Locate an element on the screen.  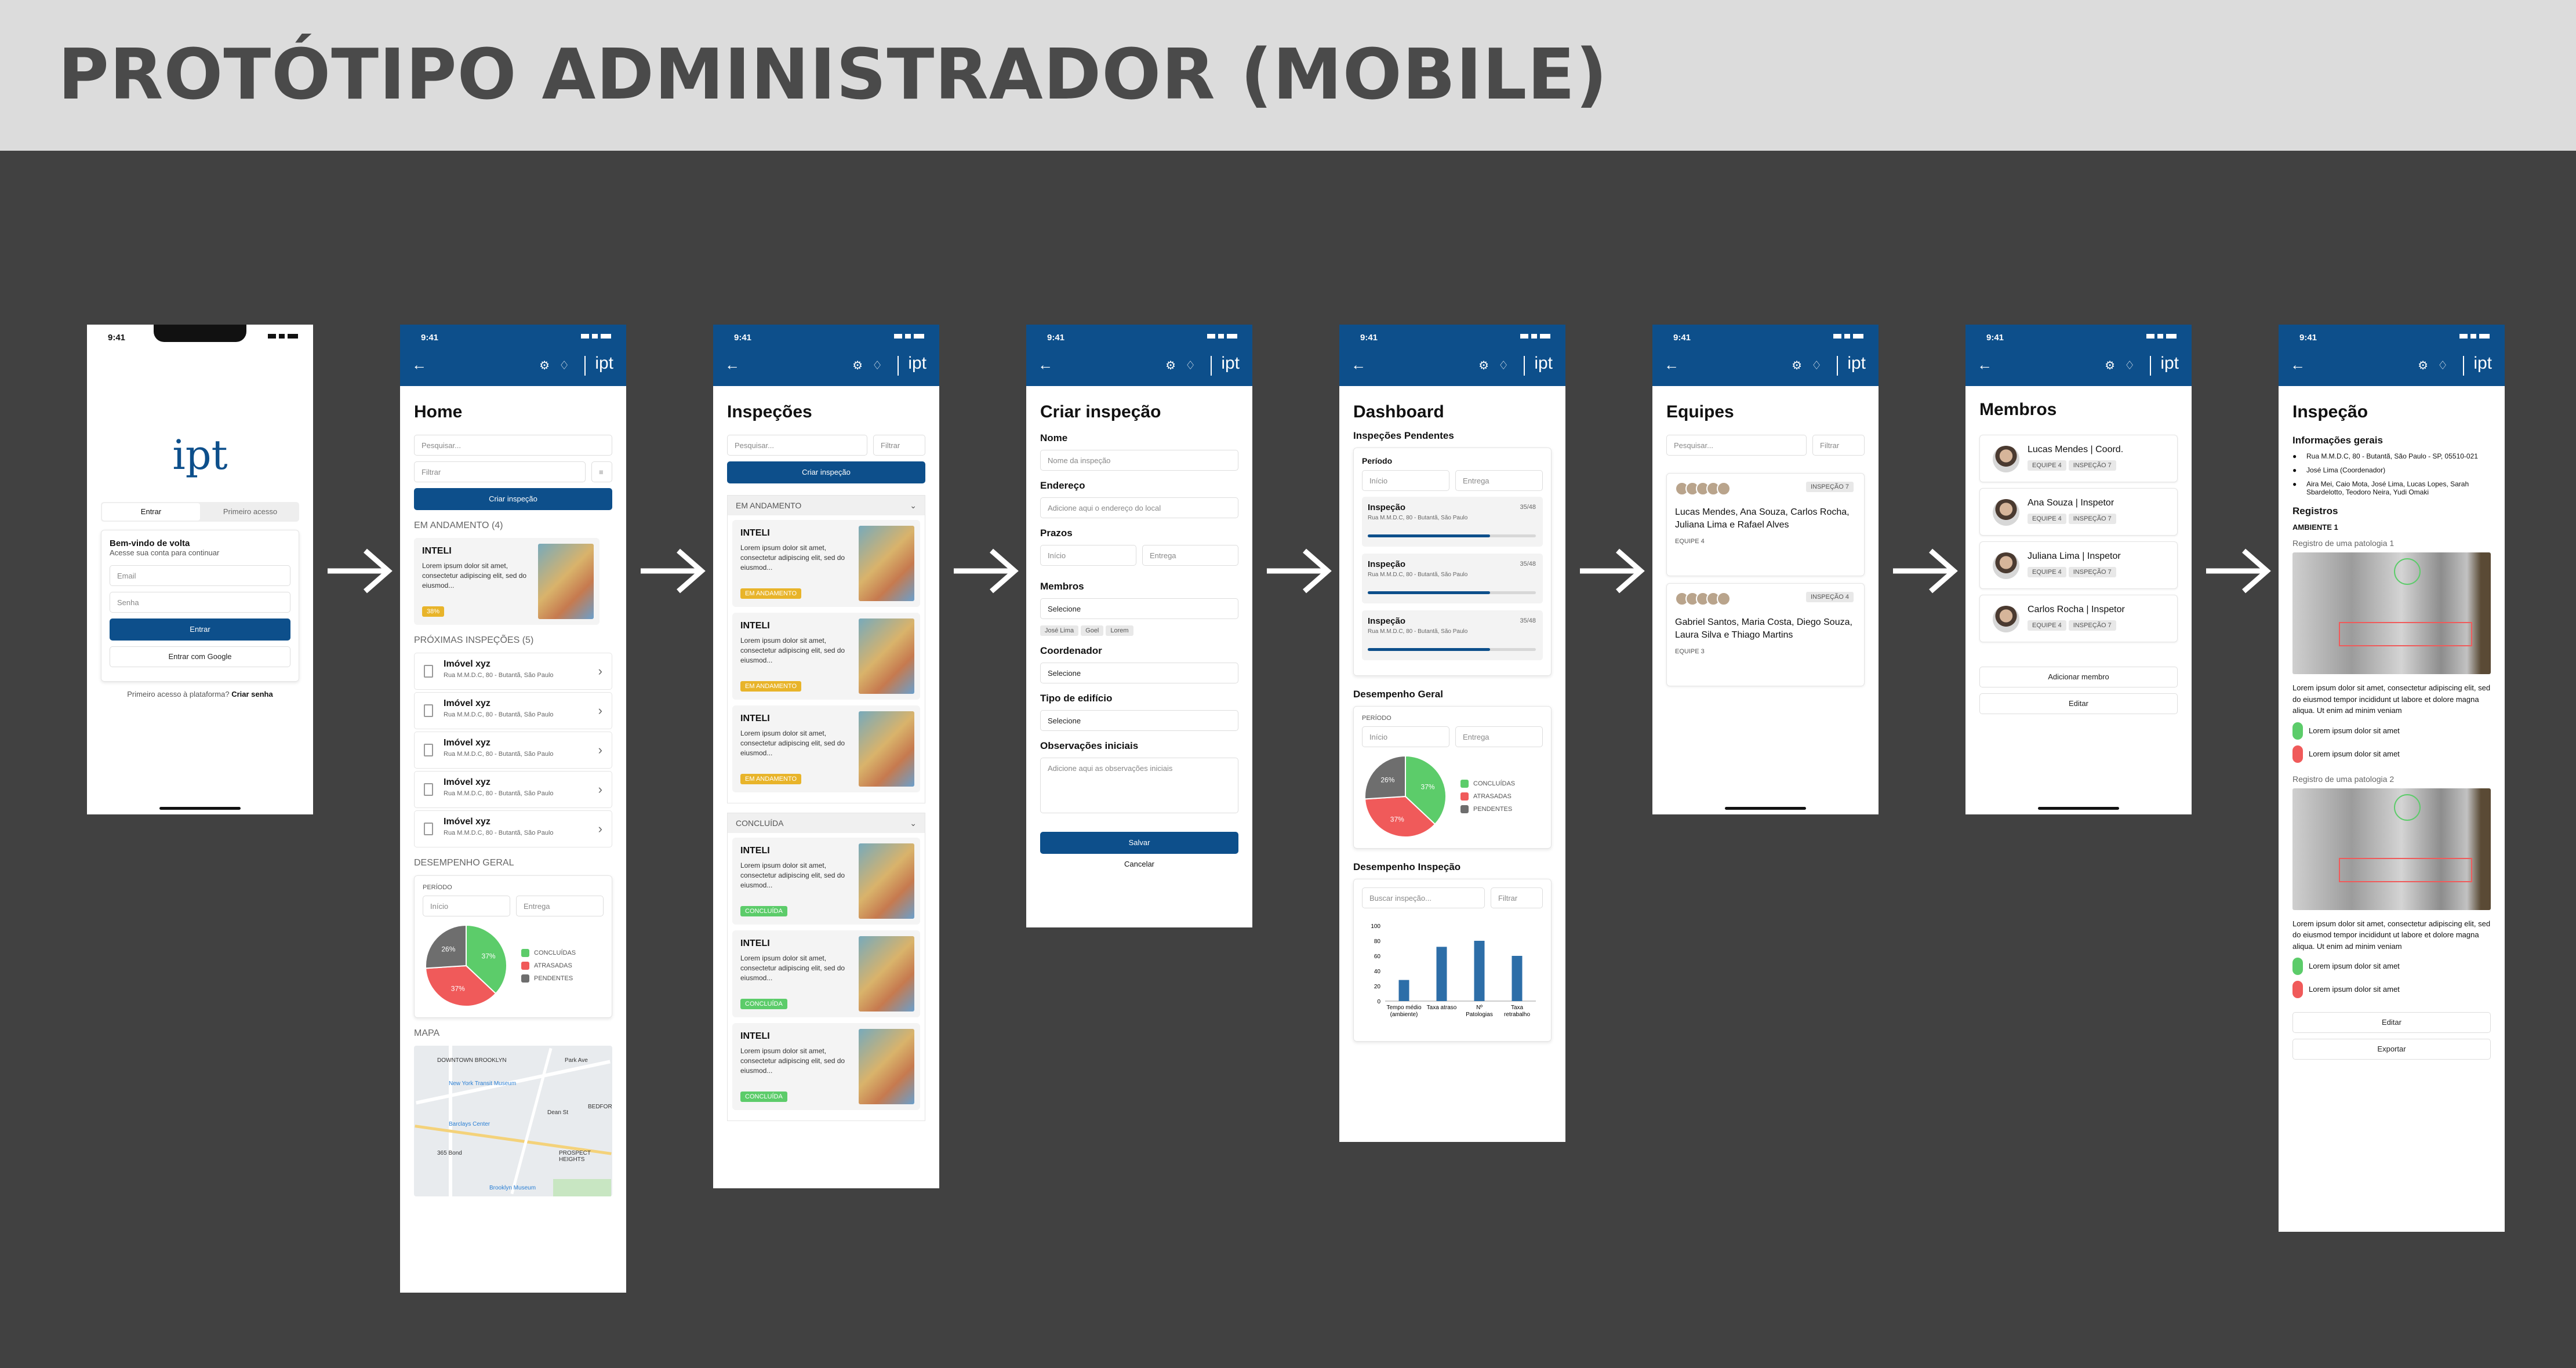
create-password-link: Criar senha is located at coordinates (252, 694).